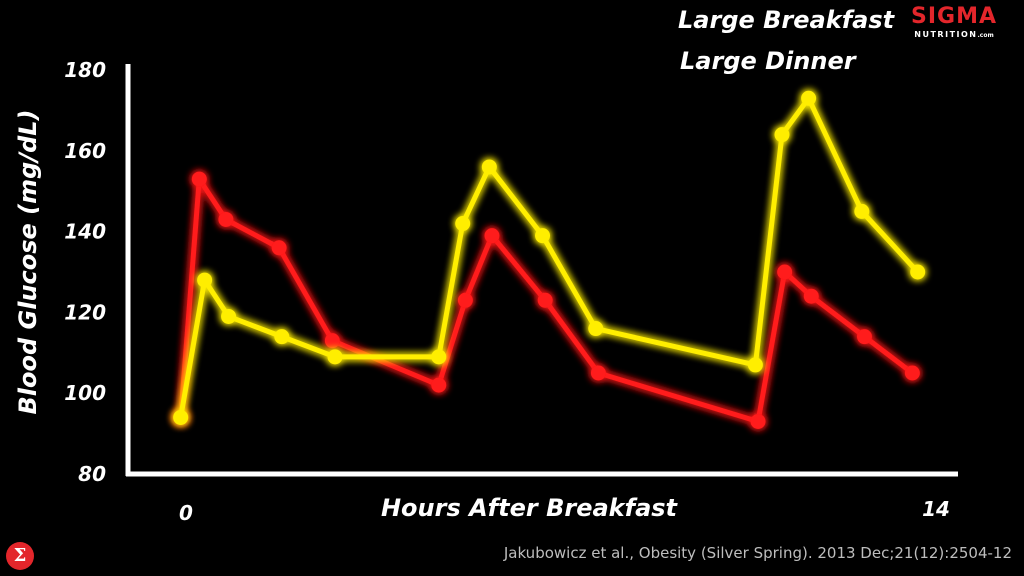 The image size is (1024, 576). Describe the element at coordinates (85, 232) in the screenshot. I see `y-tick-label: 140` at that location.